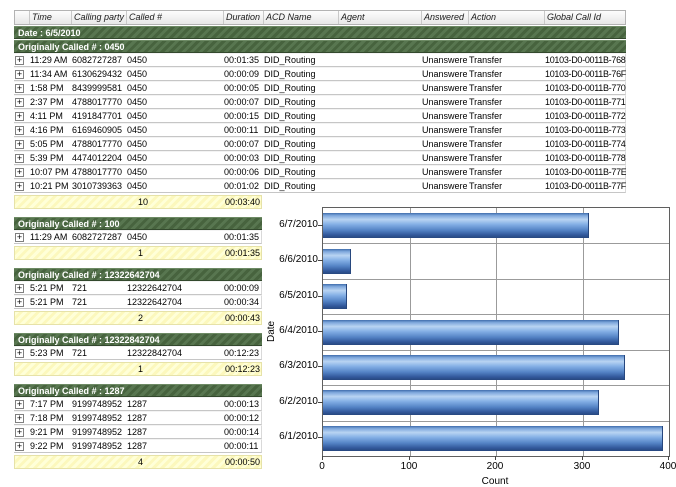  I want to click on column-header-called: Called #, so click(174, 17).